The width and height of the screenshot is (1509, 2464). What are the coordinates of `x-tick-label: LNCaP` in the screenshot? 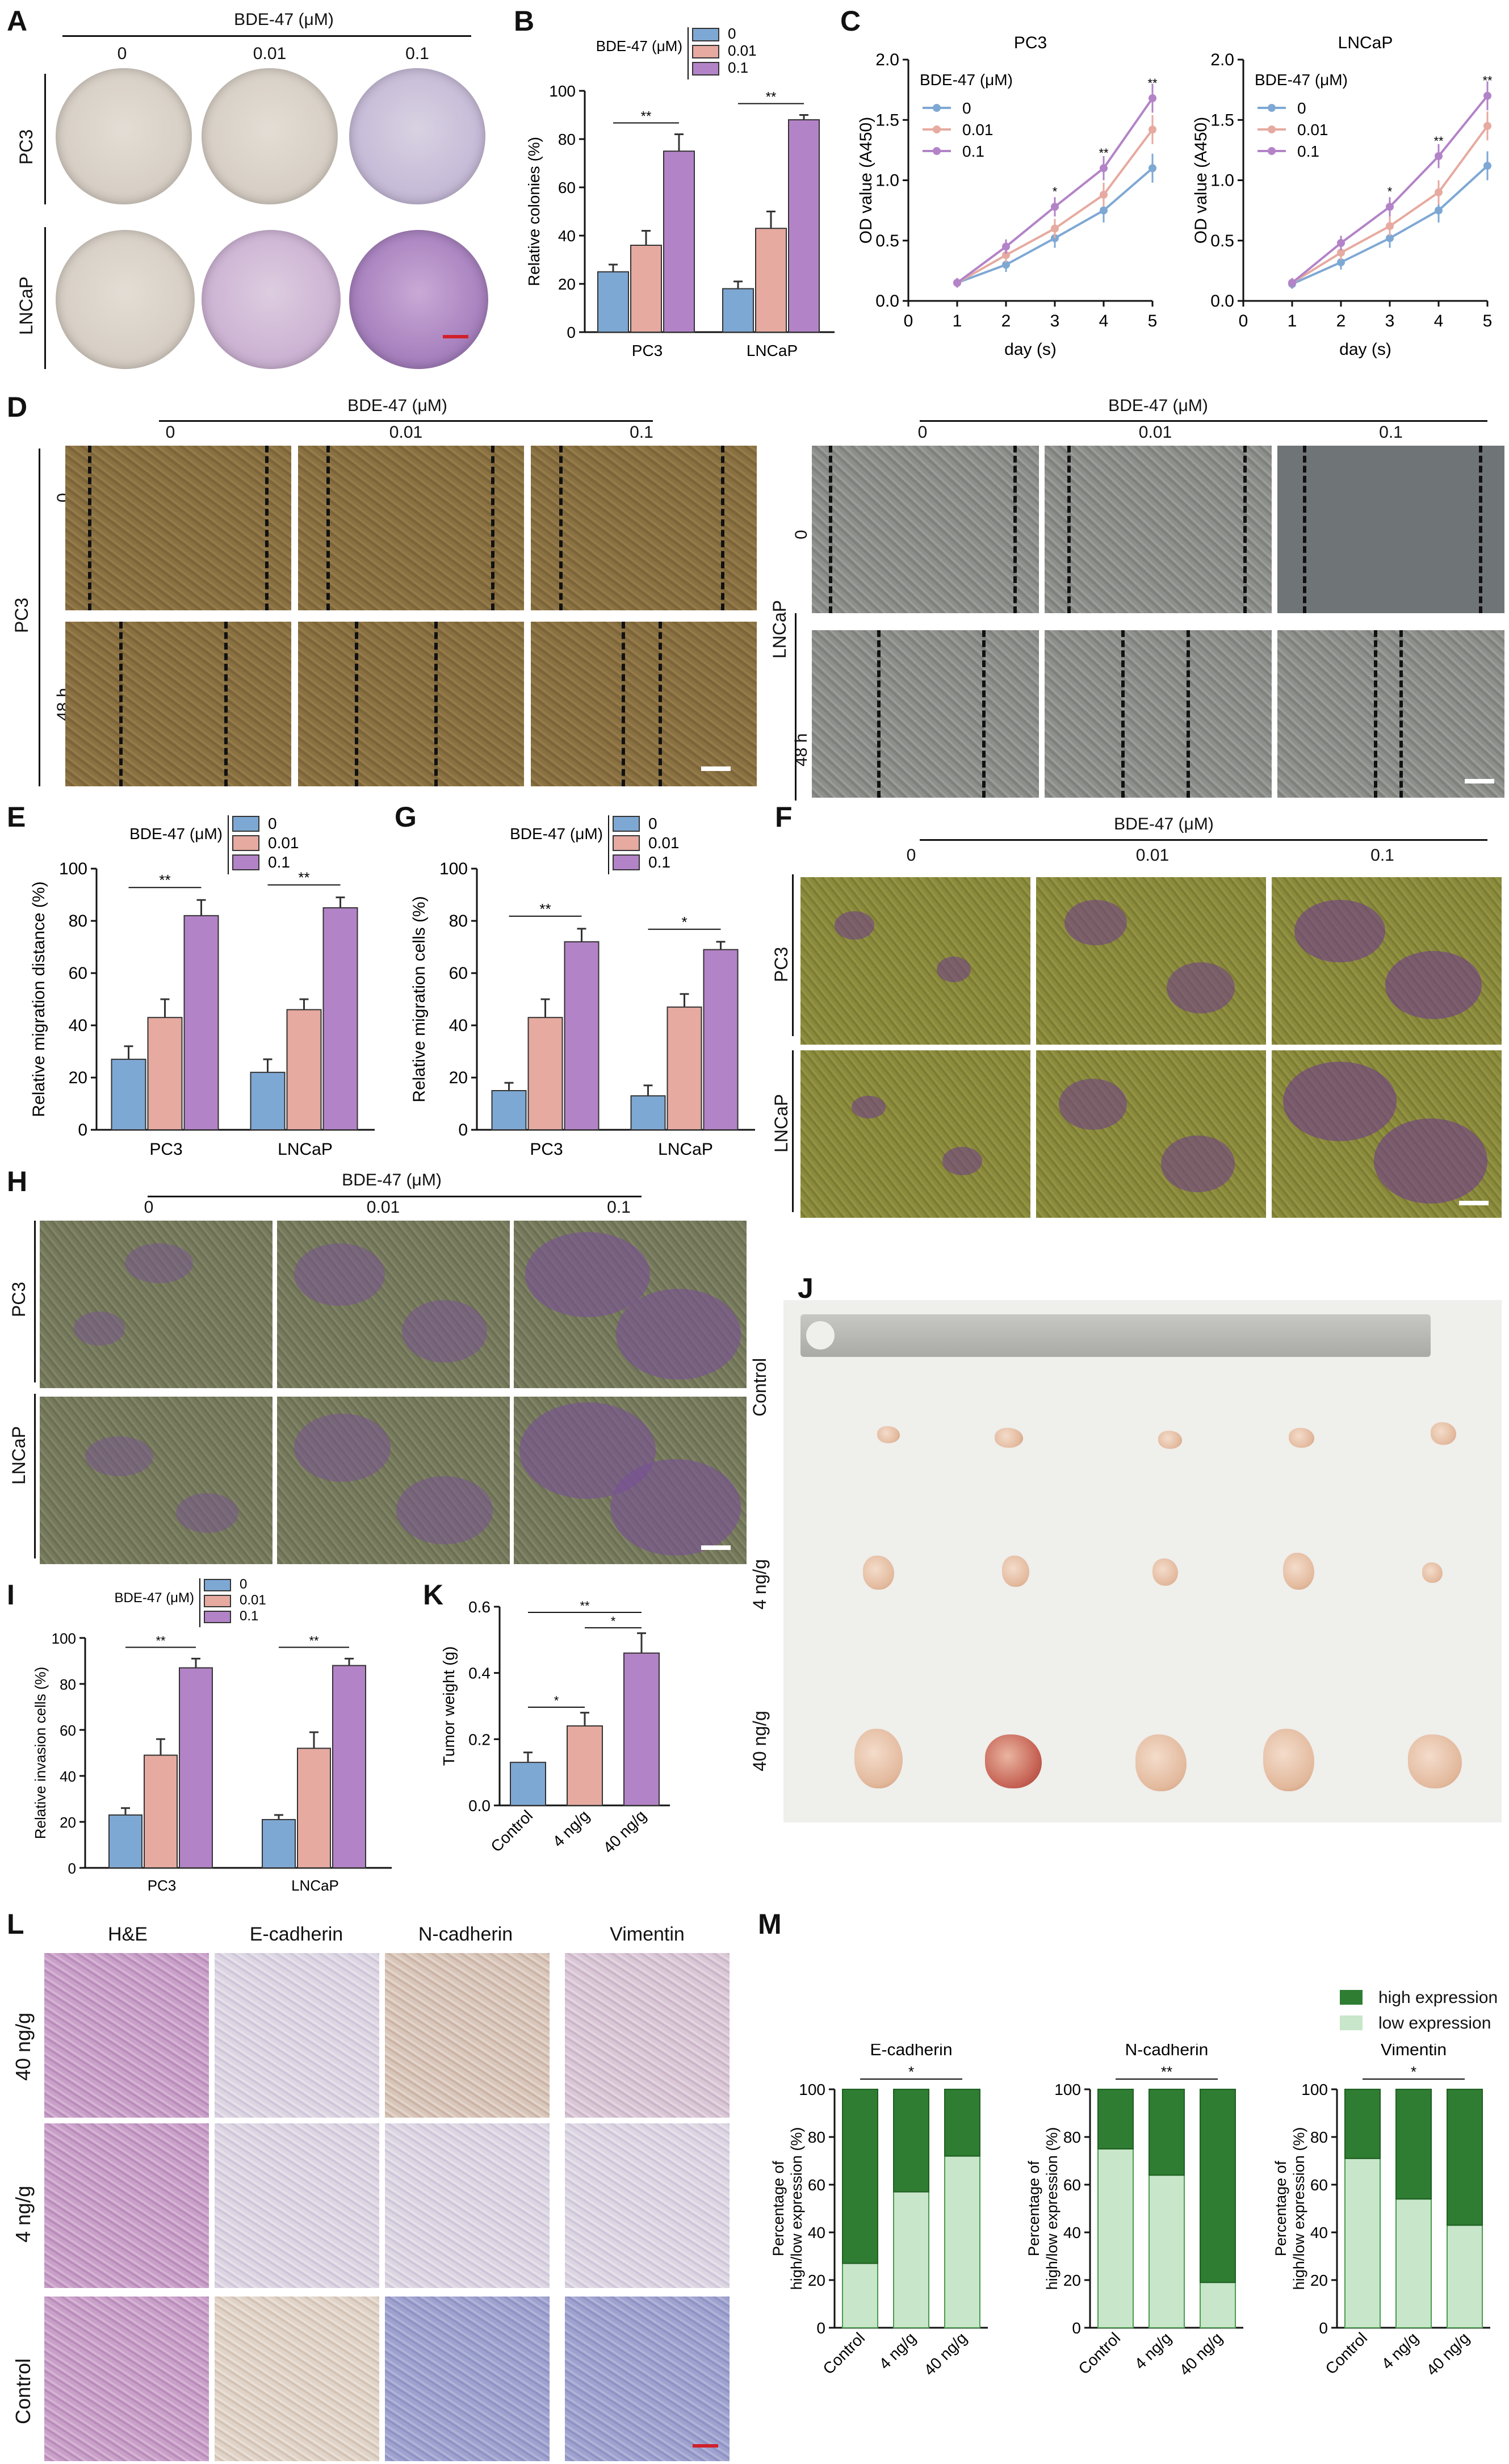 It's located at (305, 1150).